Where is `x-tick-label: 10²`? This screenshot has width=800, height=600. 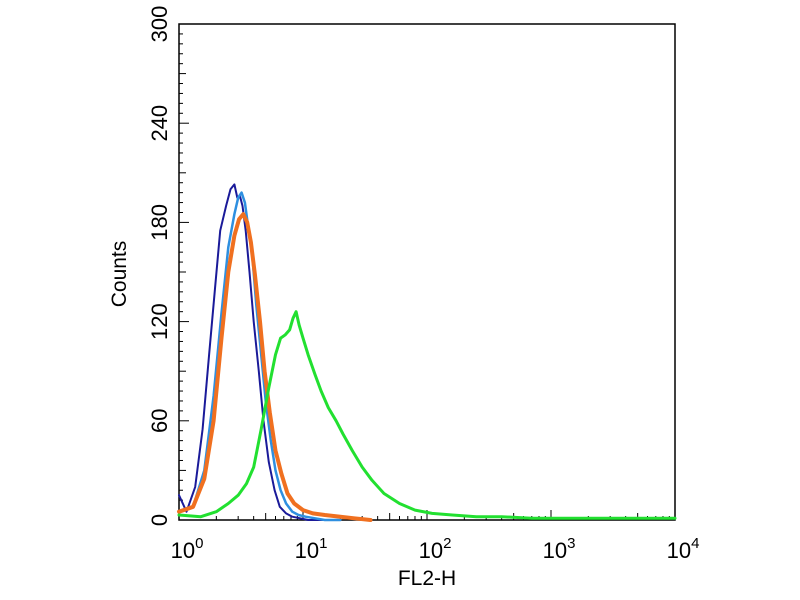
x-tick-label: 10² is located at coordinates (435, 549).